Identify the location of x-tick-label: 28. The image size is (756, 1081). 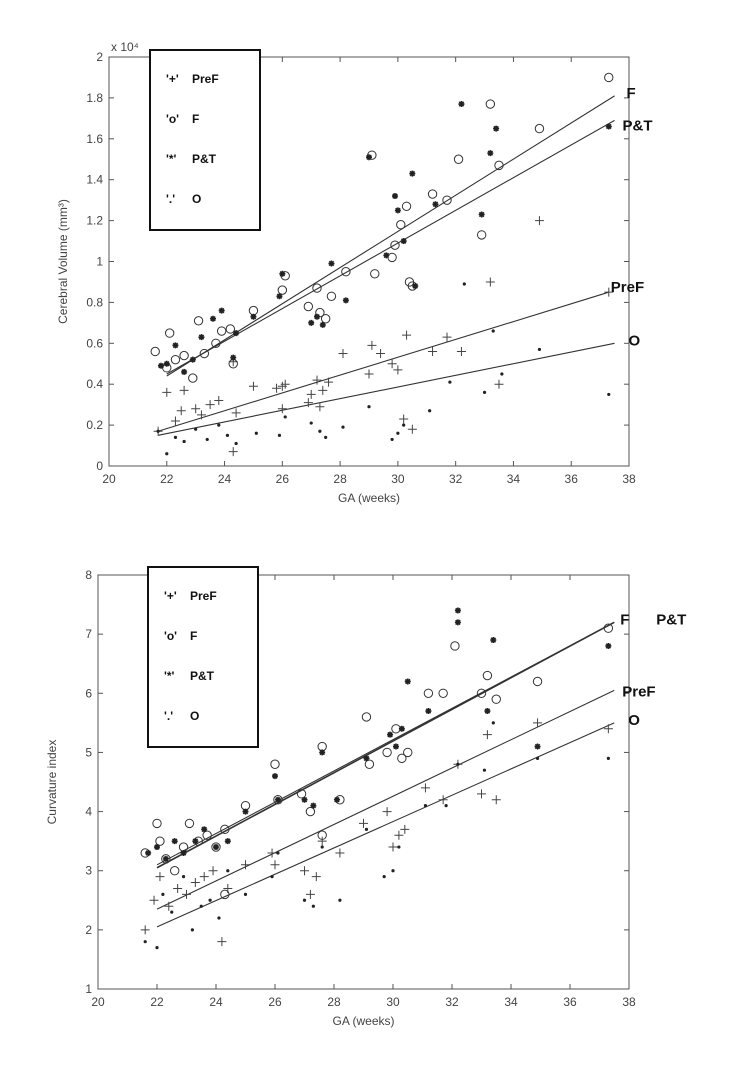
(334, 1002).